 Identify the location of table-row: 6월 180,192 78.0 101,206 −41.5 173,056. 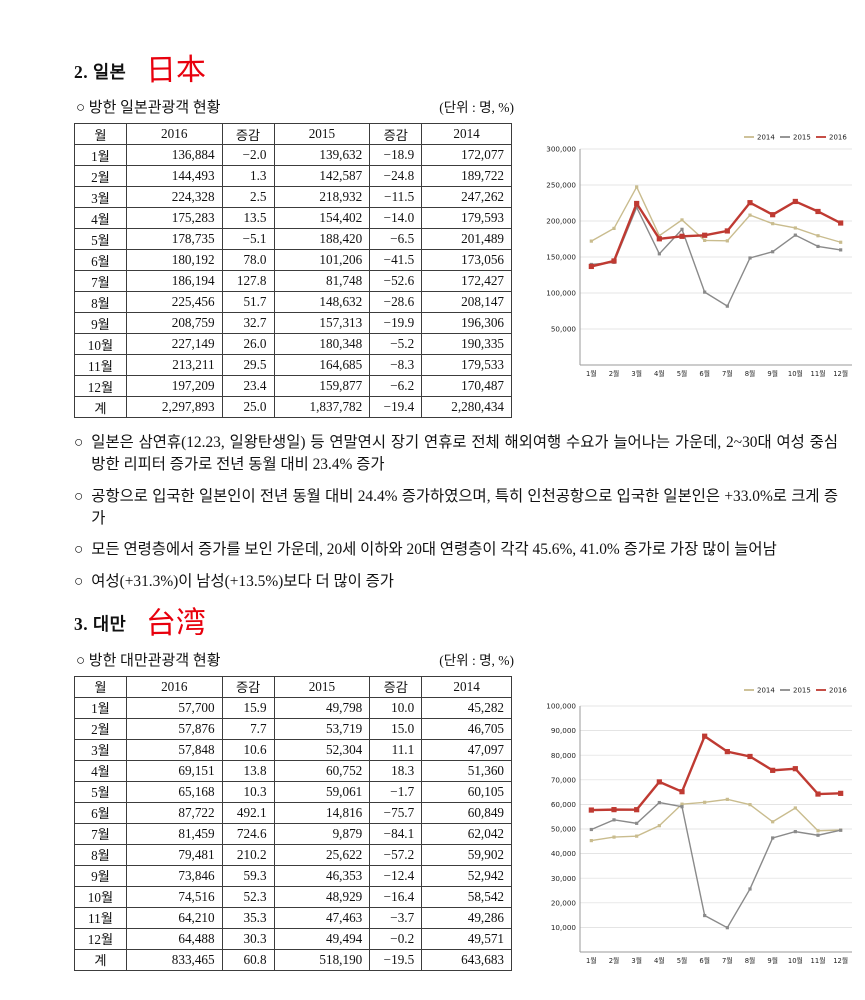
(293, 260).